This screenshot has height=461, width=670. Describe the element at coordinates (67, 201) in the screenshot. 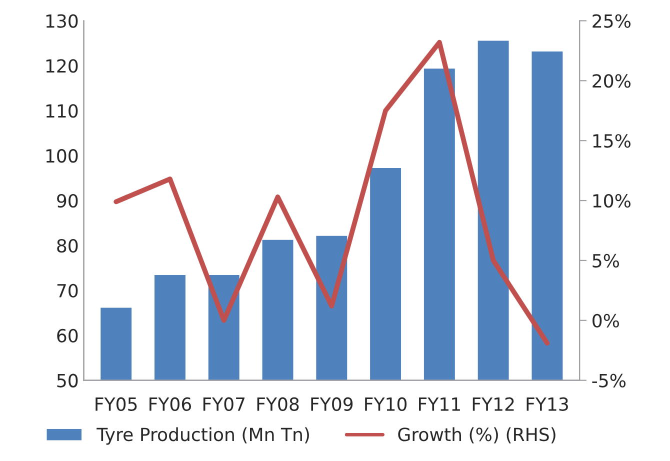

I see `y-tick-label: 90` at that location.